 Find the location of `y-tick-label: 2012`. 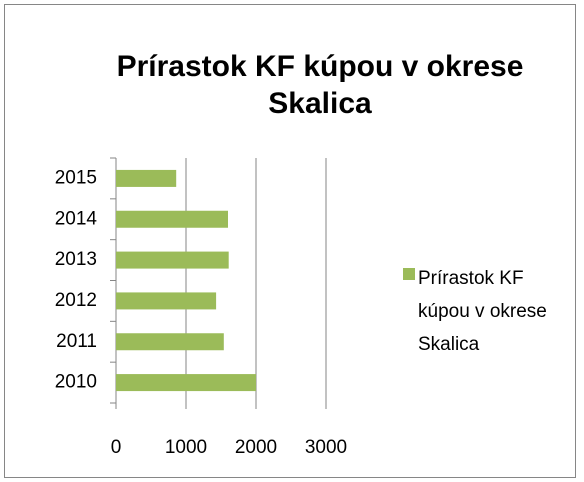

y-tick-label: 2012 is located at coordinates (76, 300).